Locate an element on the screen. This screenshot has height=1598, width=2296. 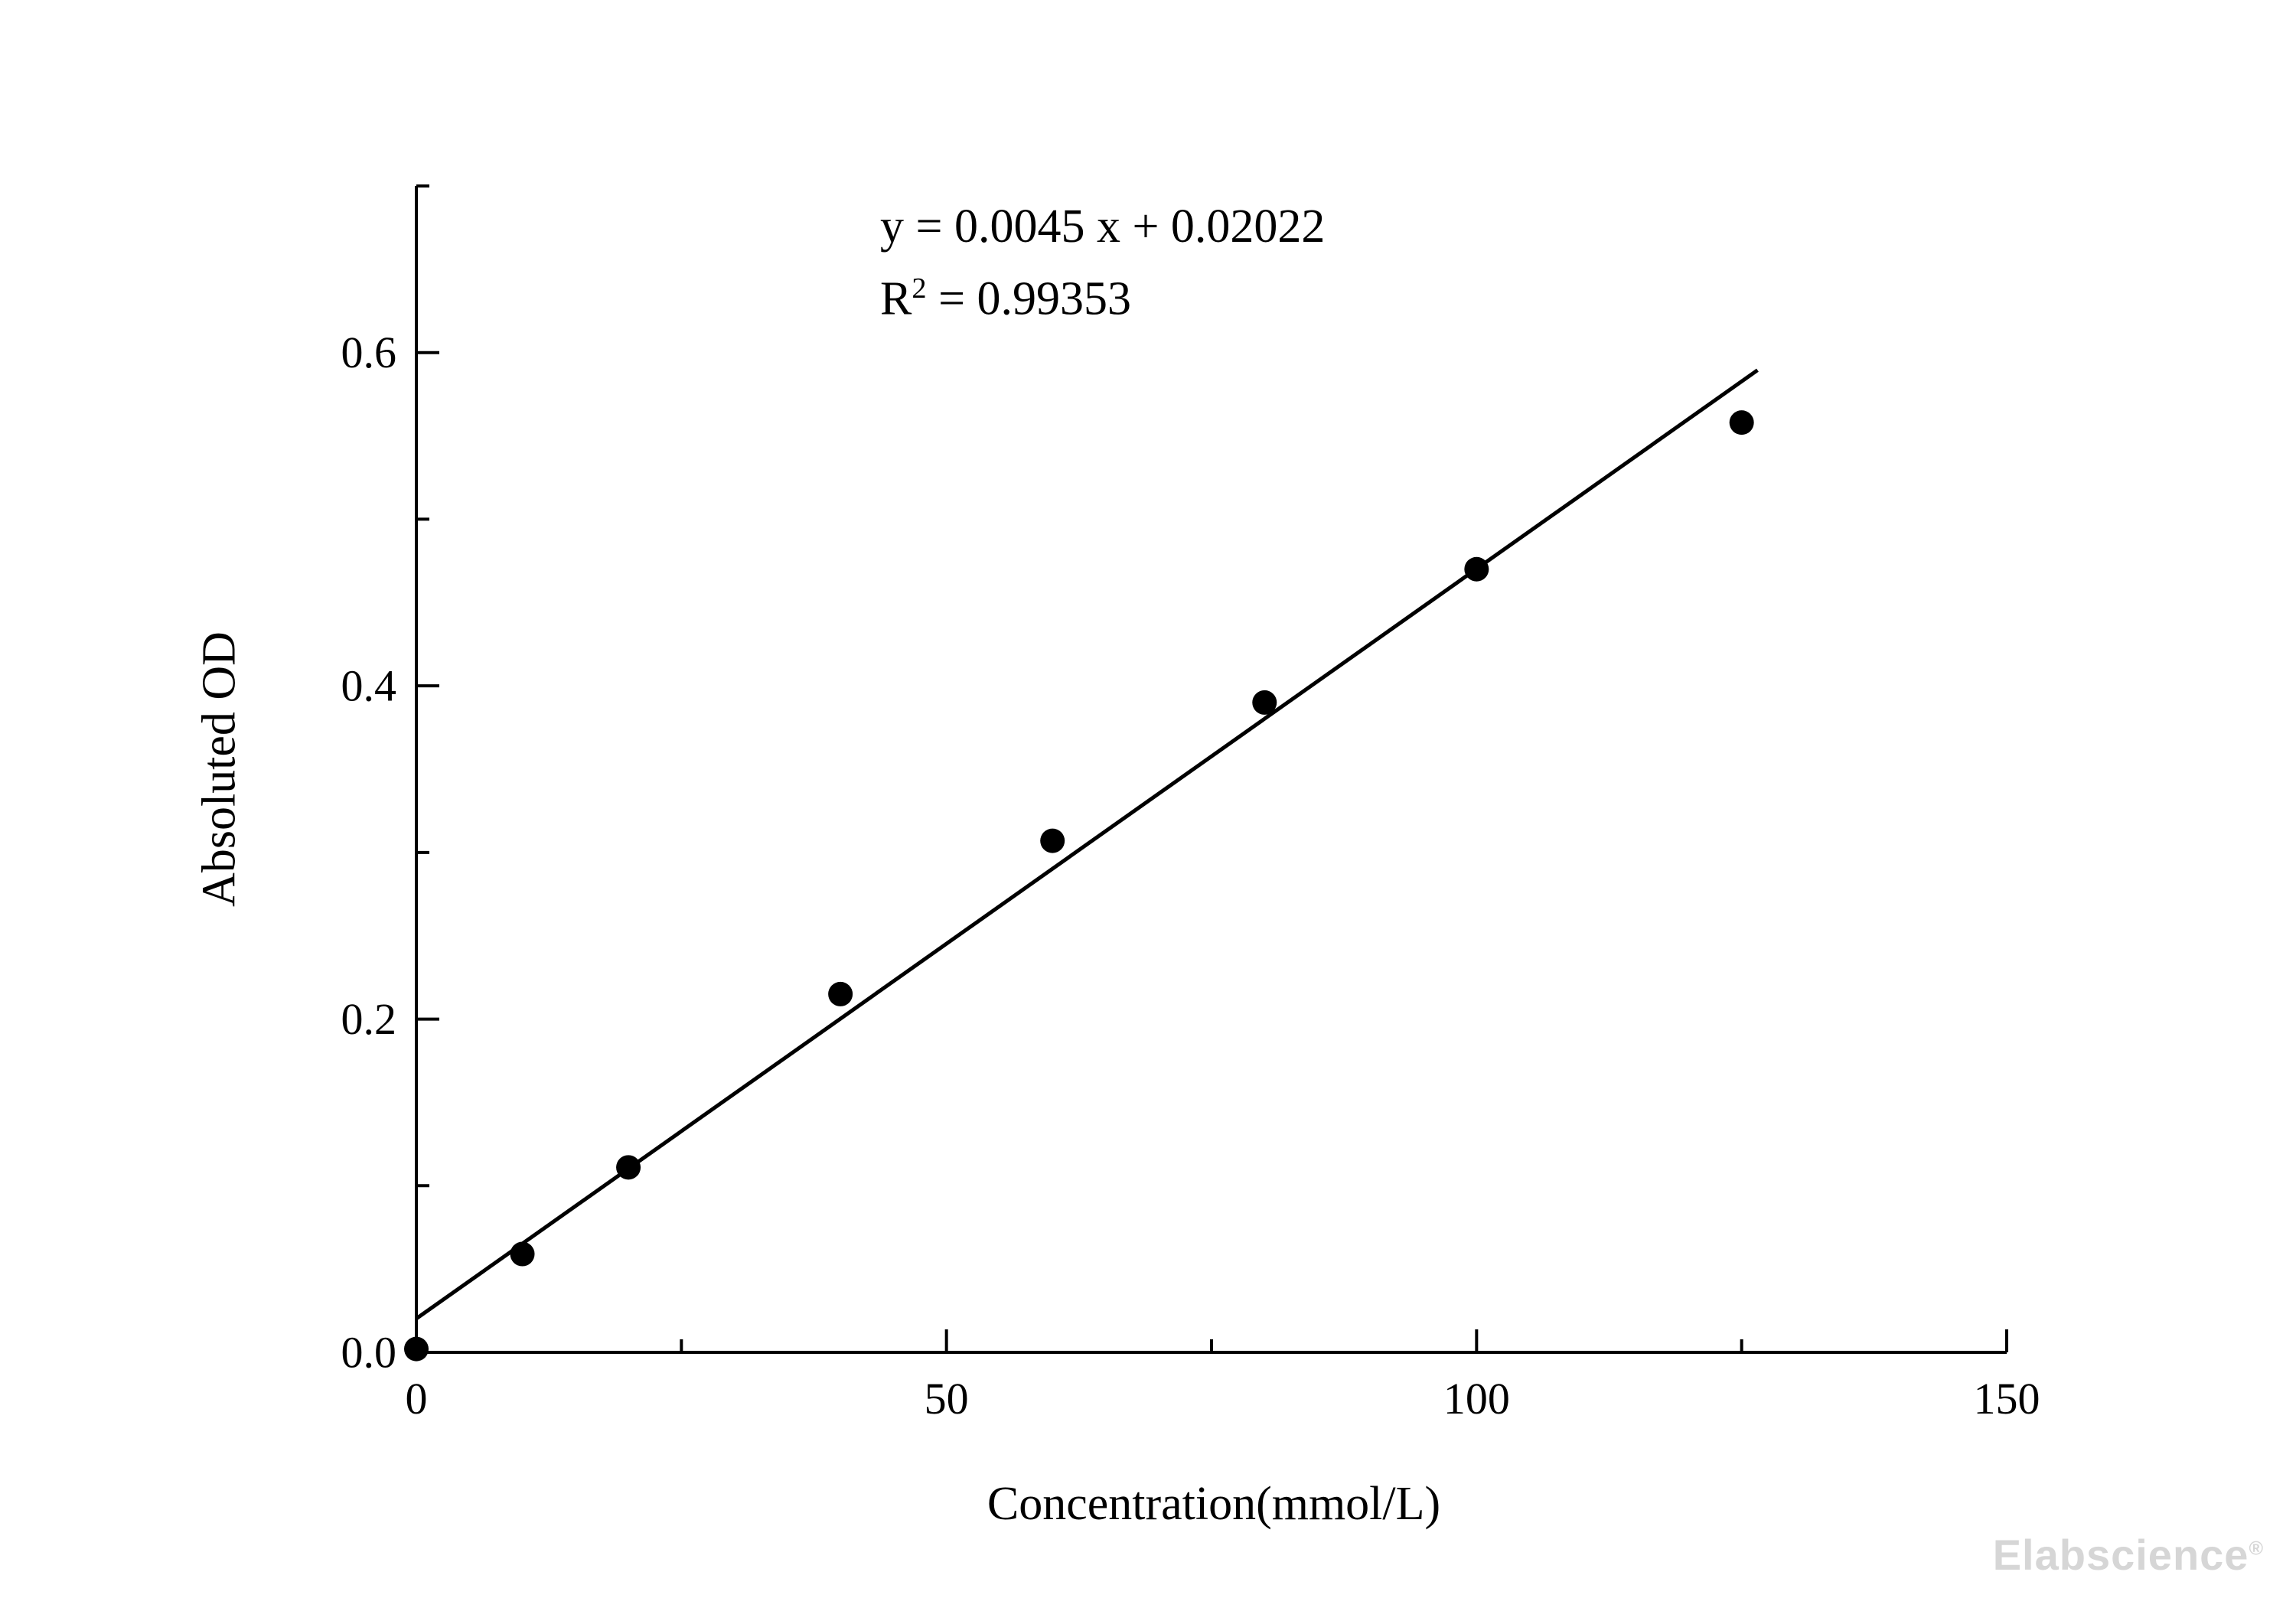
registered-mark: ® is located at coordinates (2256, 1549).